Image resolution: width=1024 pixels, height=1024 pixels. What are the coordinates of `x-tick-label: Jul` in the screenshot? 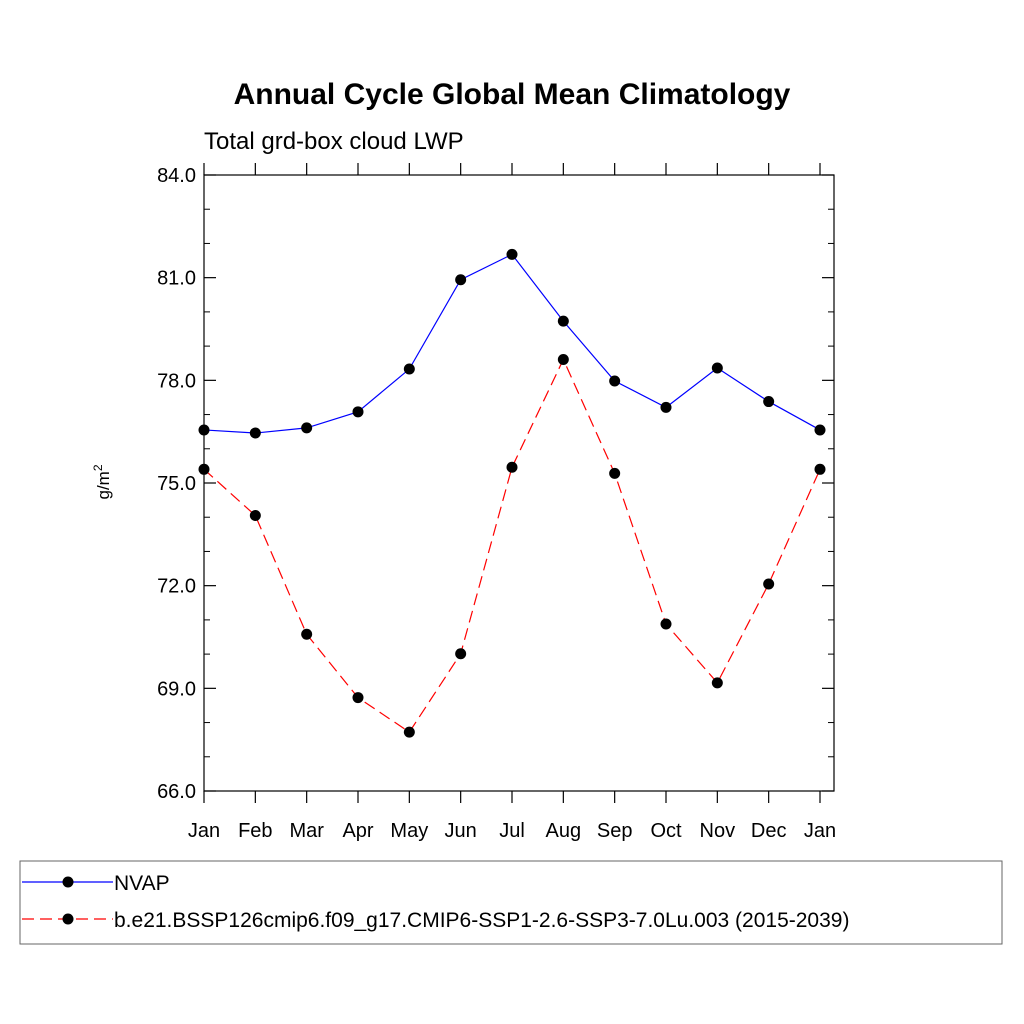 It's located at (512, 831).